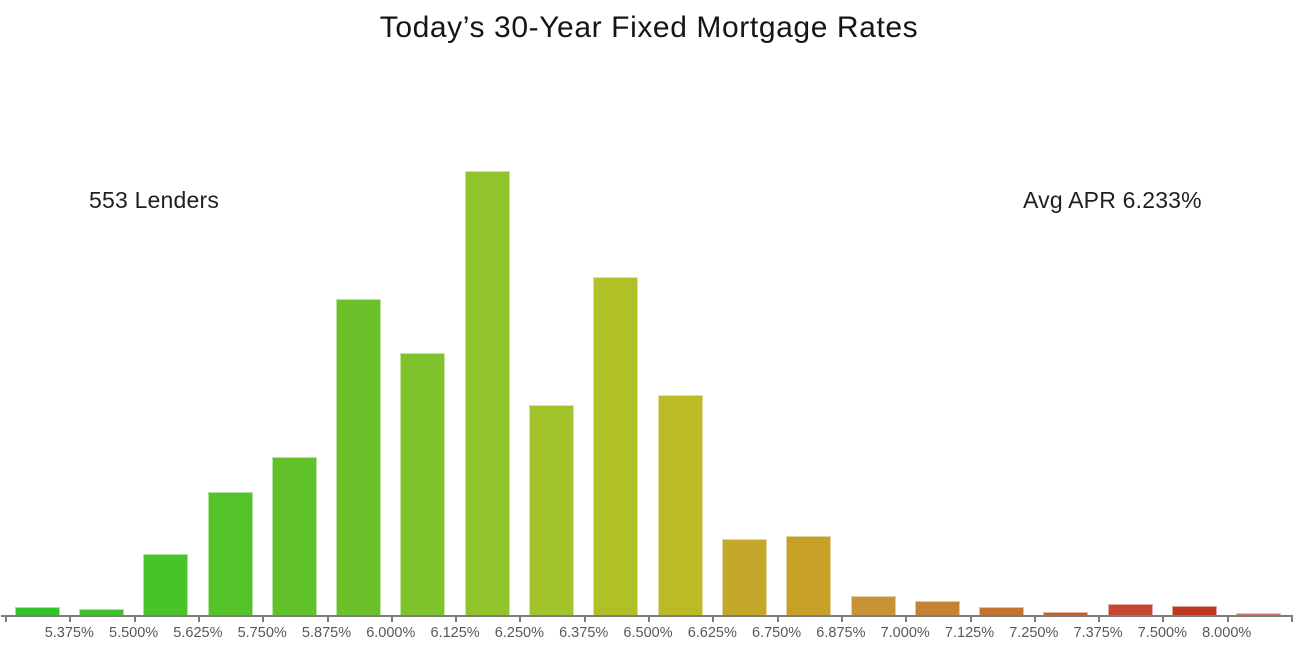 The width and height of the screenshot is (1298, 647). Describe the element at coordinates (1034, 633) in the screenshot. I see `x-axis-tick-label: 7.250%` at that location.